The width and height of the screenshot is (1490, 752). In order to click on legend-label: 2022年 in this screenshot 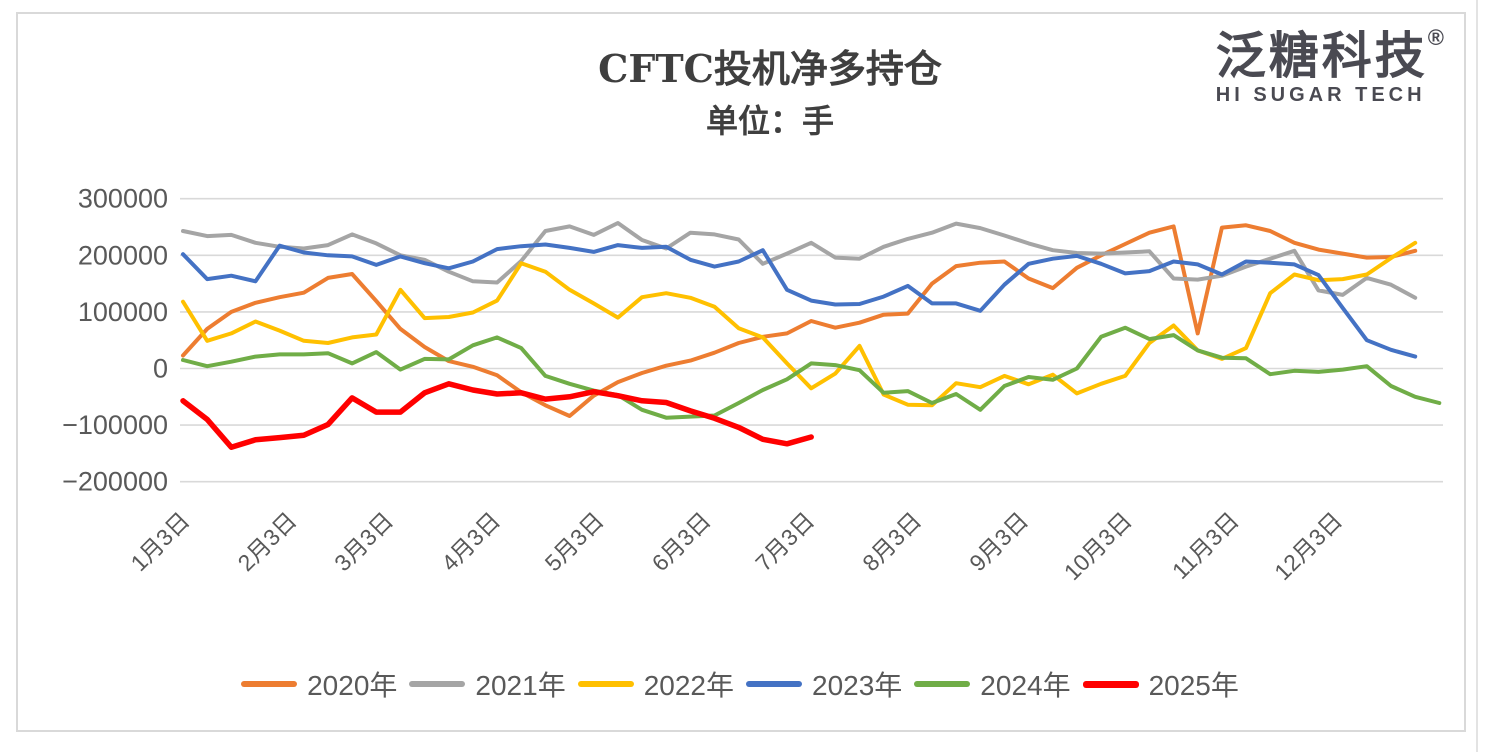, I will do `click(688, 685)`.